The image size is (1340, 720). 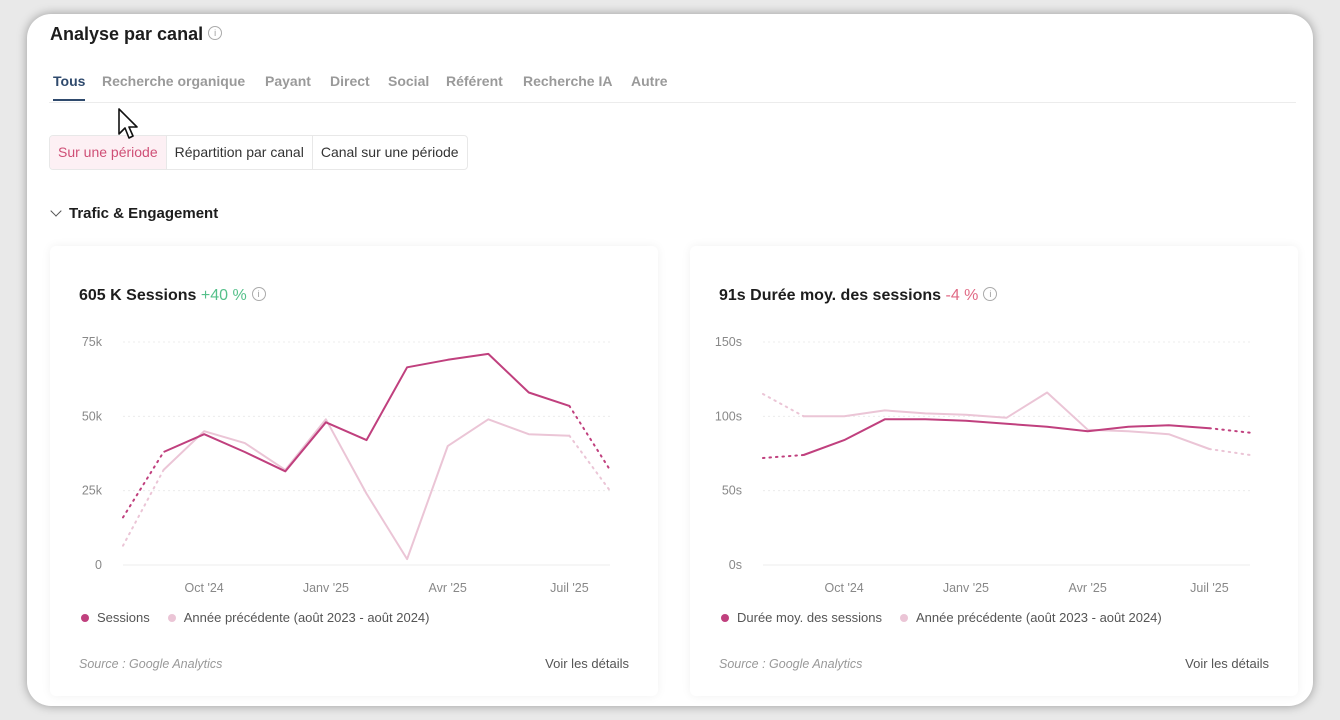 I want to click on mouse-cursor-icon, so click(x=128, y=123).